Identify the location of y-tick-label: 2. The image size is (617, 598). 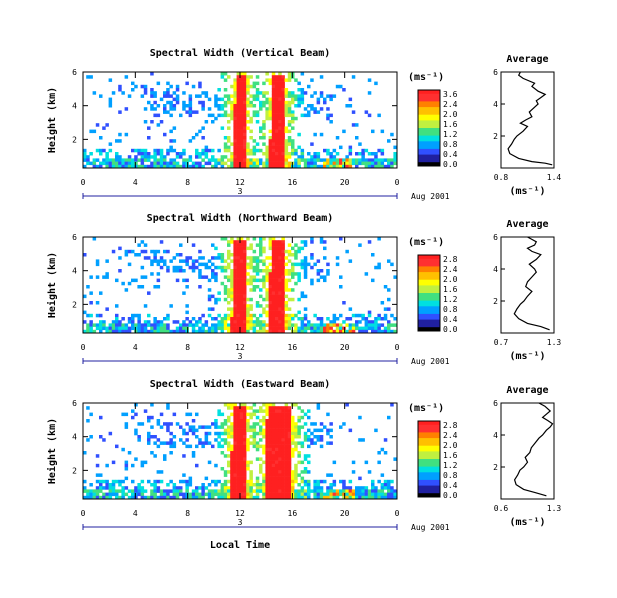
(74, 470).